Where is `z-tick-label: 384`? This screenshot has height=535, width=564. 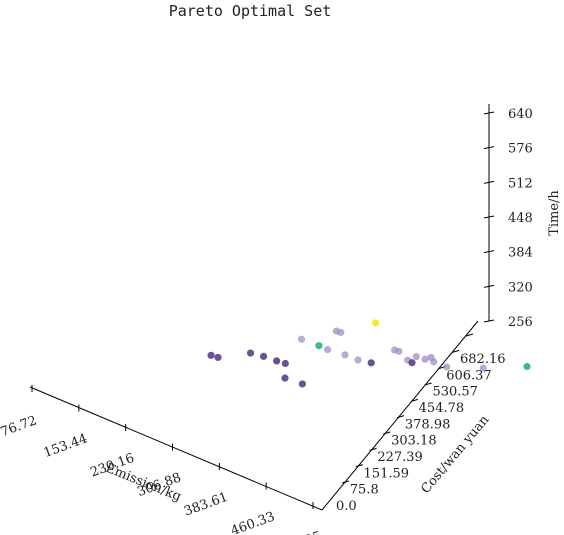
z-tick-label: 384 is located at coordinates (520, 253).